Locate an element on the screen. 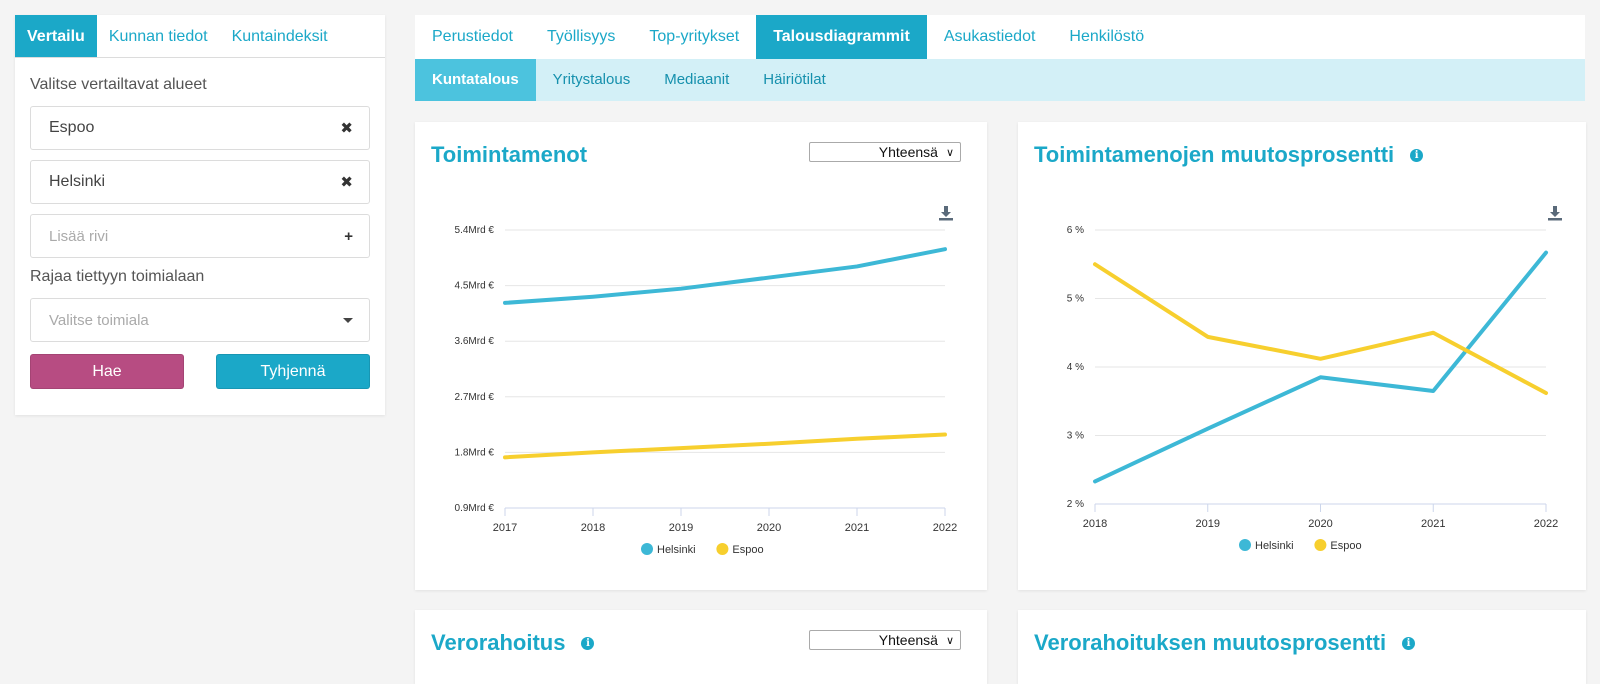  search-button: Hae is located at coordinates (107, 371).